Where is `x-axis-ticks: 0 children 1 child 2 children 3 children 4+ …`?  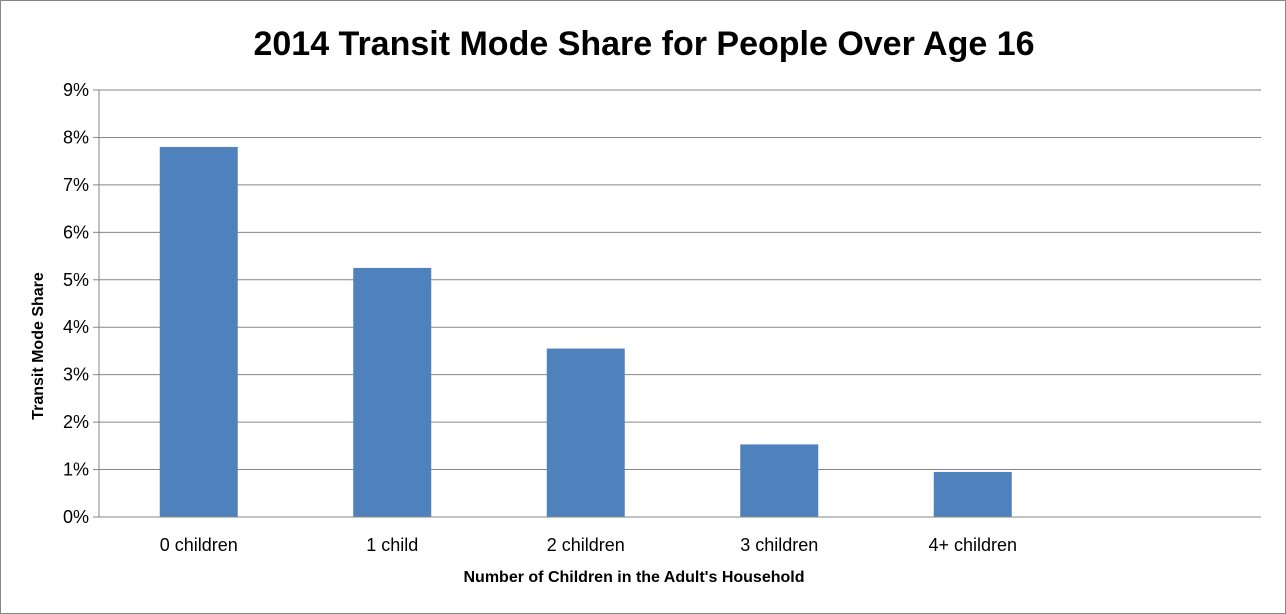
x-axis-ticks: 0 children 1 child 2 children 3 children 4+ … is located at coordinates (588, 545).